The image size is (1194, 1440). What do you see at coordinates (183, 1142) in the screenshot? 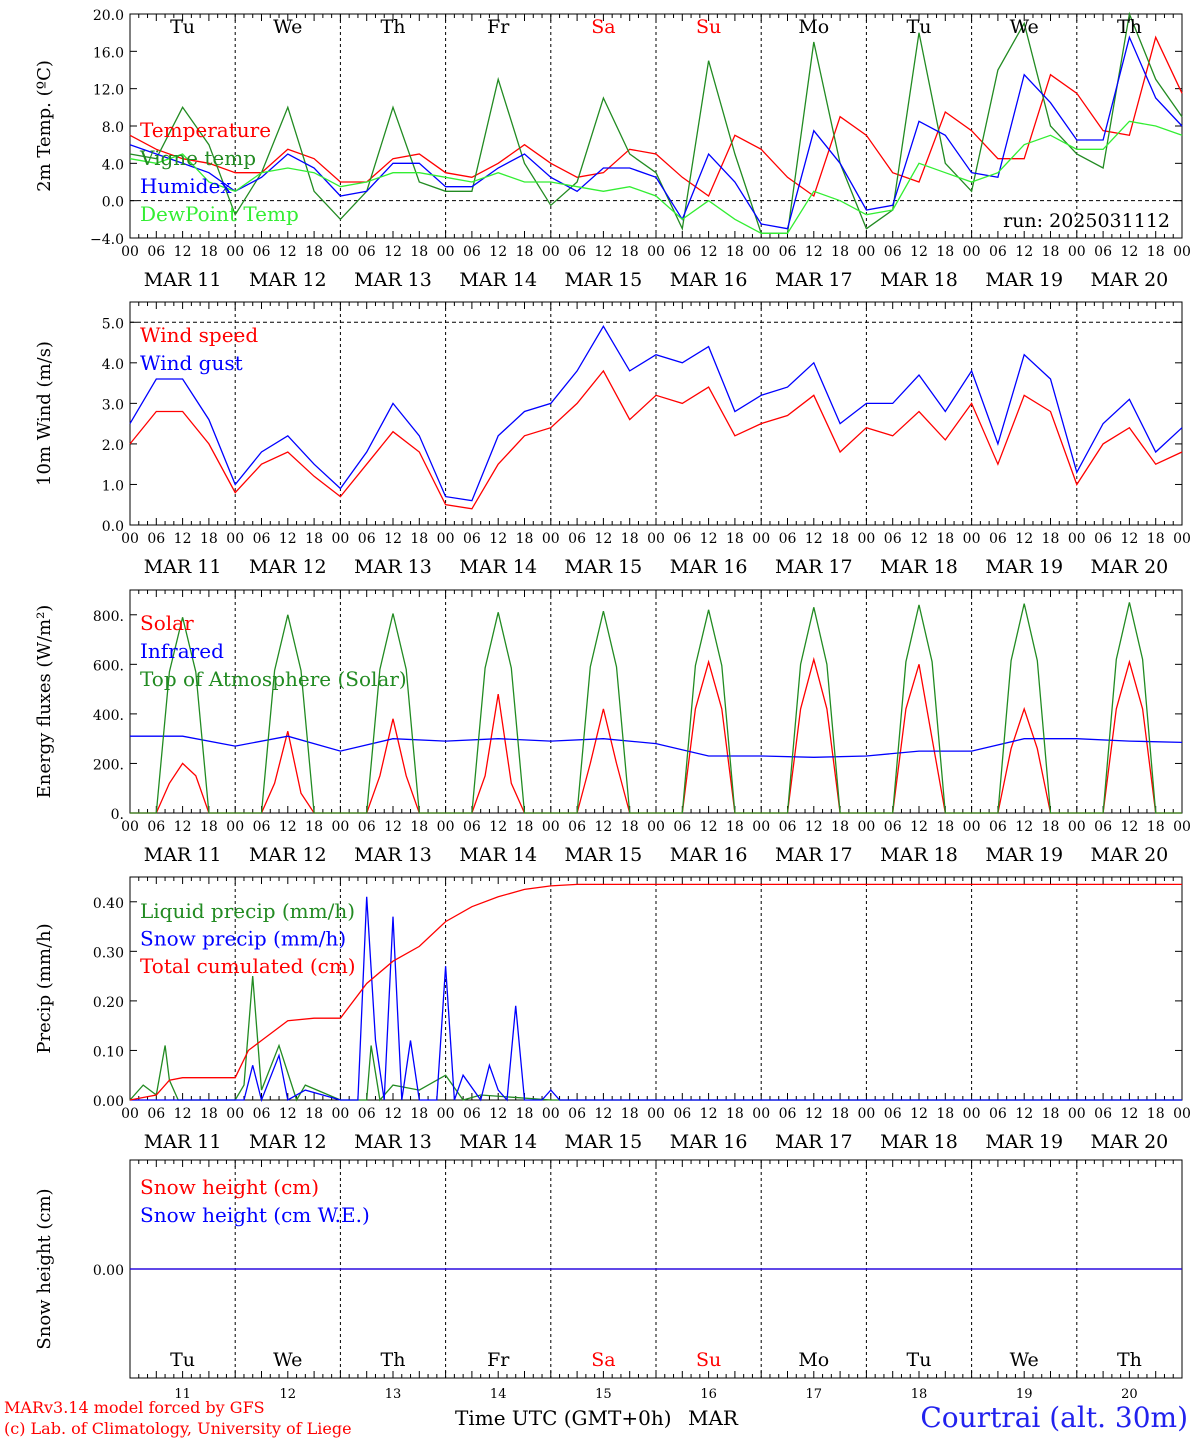
I see `date-label: MAR 11` at bounding box center [183, 1142].